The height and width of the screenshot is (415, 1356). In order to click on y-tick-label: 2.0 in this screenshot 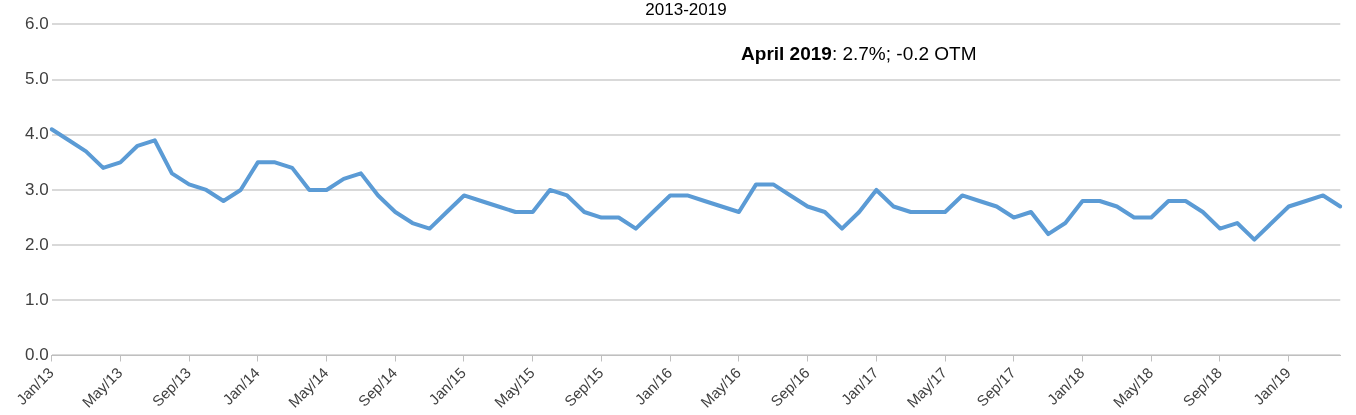, I will do `click(36, 244)`.